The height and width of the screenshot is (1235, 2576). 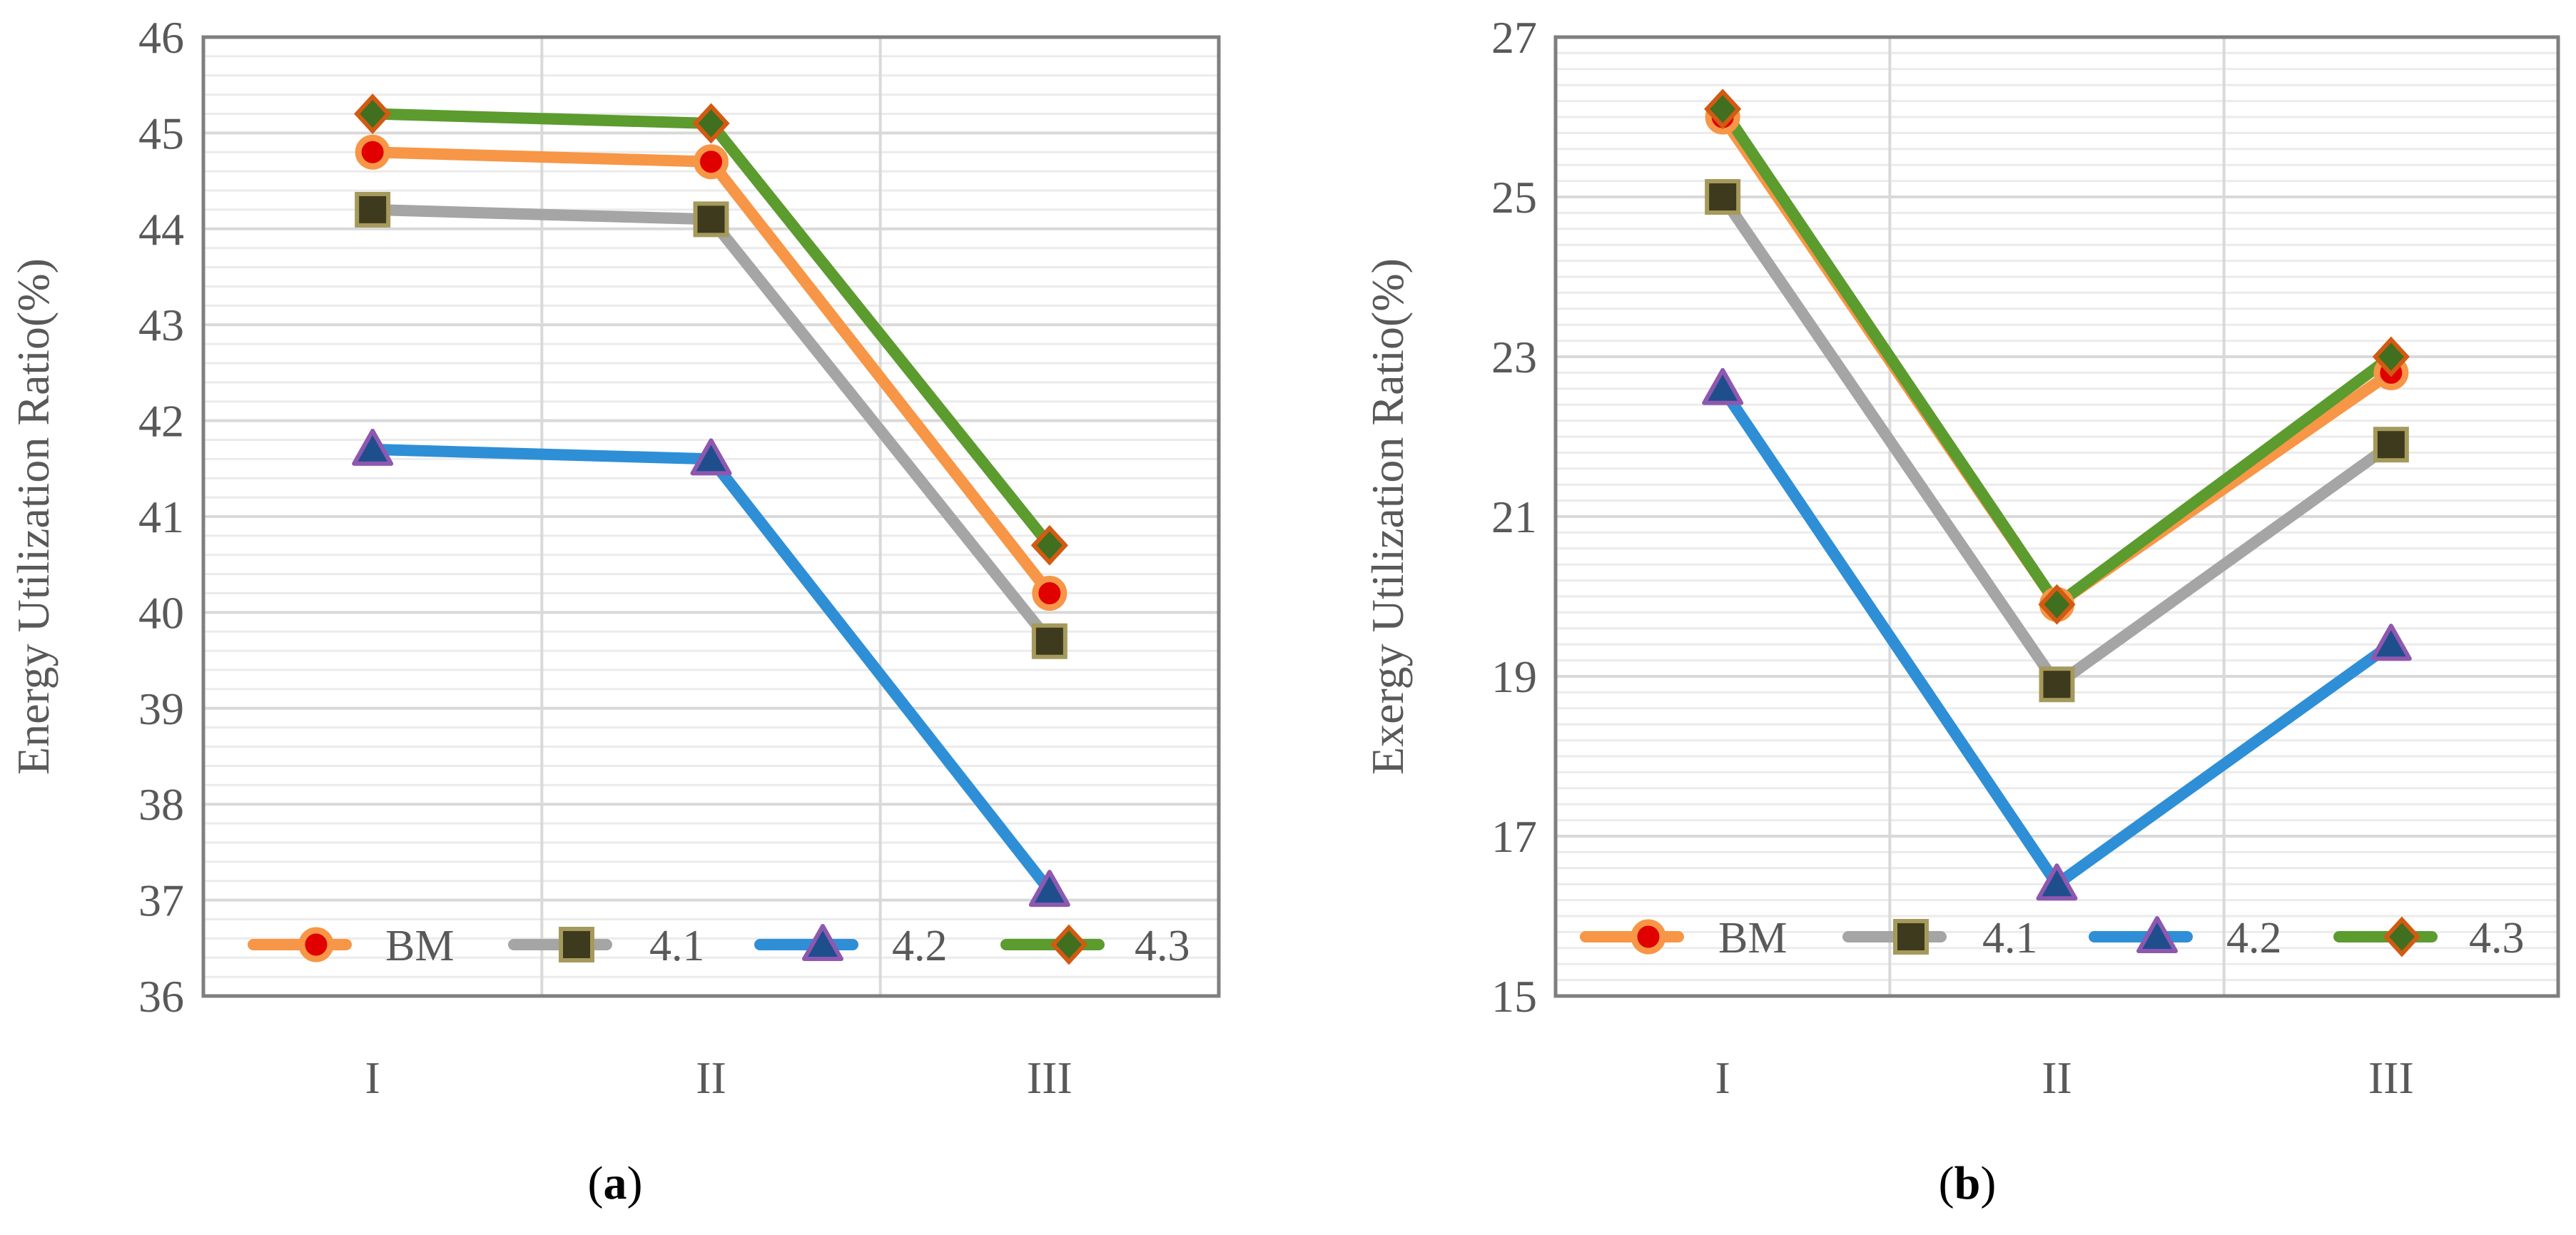 I want to click on marker-4-2-p0-legend, so click(x=823, y=943).